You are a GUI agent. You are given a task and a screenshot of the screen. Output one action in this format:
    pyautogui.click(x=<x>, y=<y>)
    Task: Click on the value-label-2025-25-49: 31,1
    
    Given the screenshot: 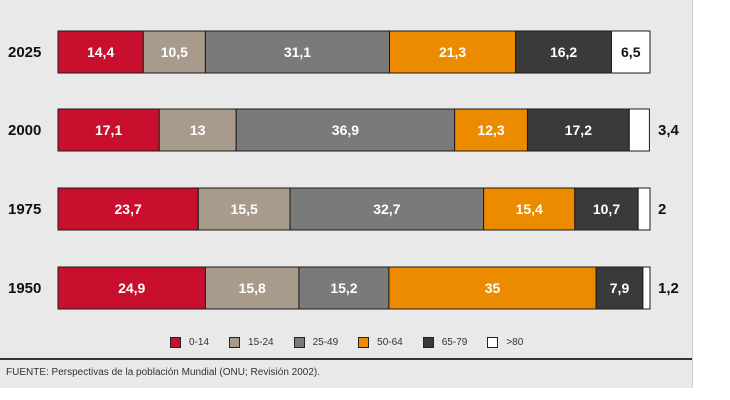 What is the action you would take?
    pyautogui.click(x=297, y=52)
    